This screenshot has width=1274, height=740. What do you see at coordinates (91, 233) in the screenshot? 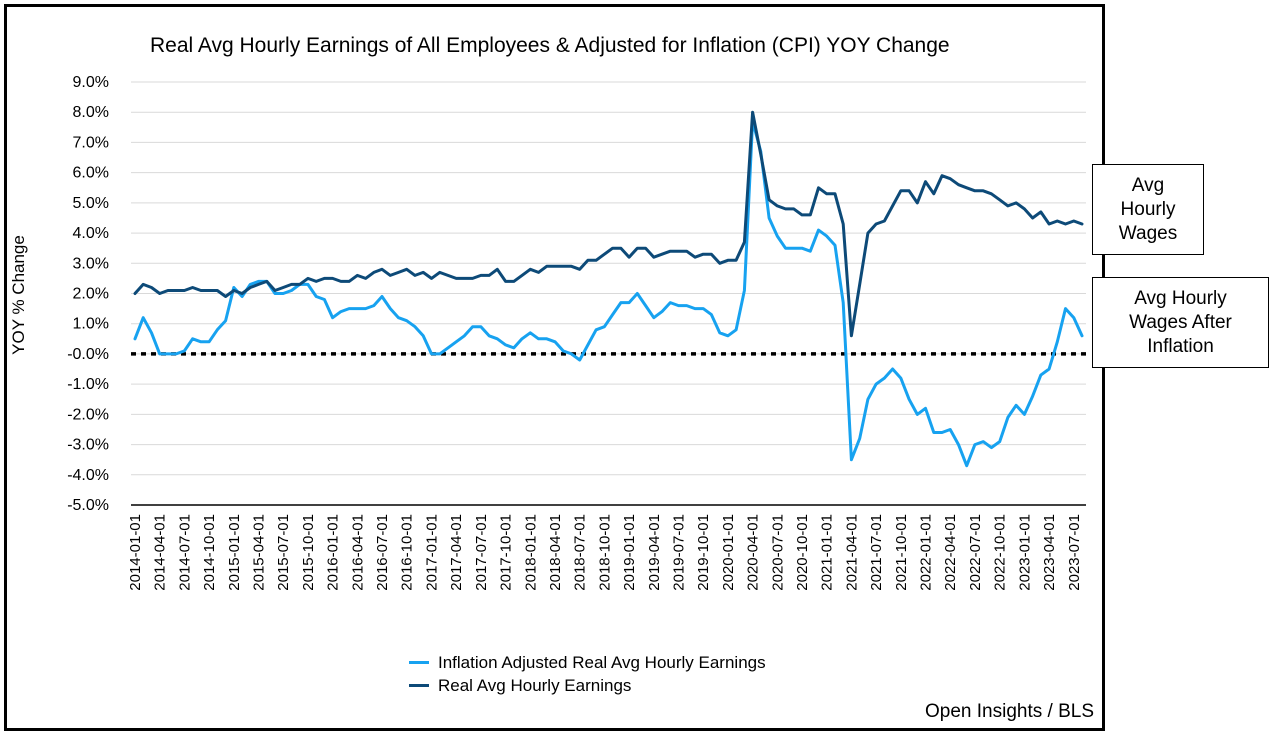
I see `y-tick-label: 4.0%` at bounding box center [91, 233].